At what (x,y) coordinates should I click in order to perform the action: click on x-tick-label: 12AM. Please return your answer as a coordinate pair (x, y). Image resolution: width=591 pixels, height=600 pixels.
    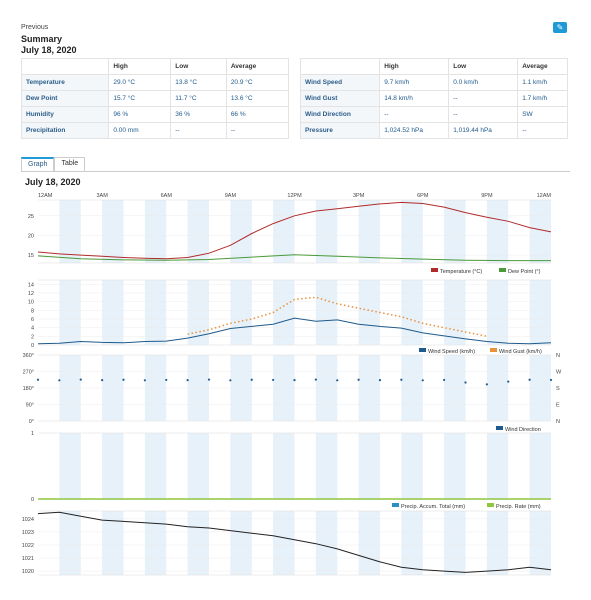
    Looking at the image, I should click on (544, 196).